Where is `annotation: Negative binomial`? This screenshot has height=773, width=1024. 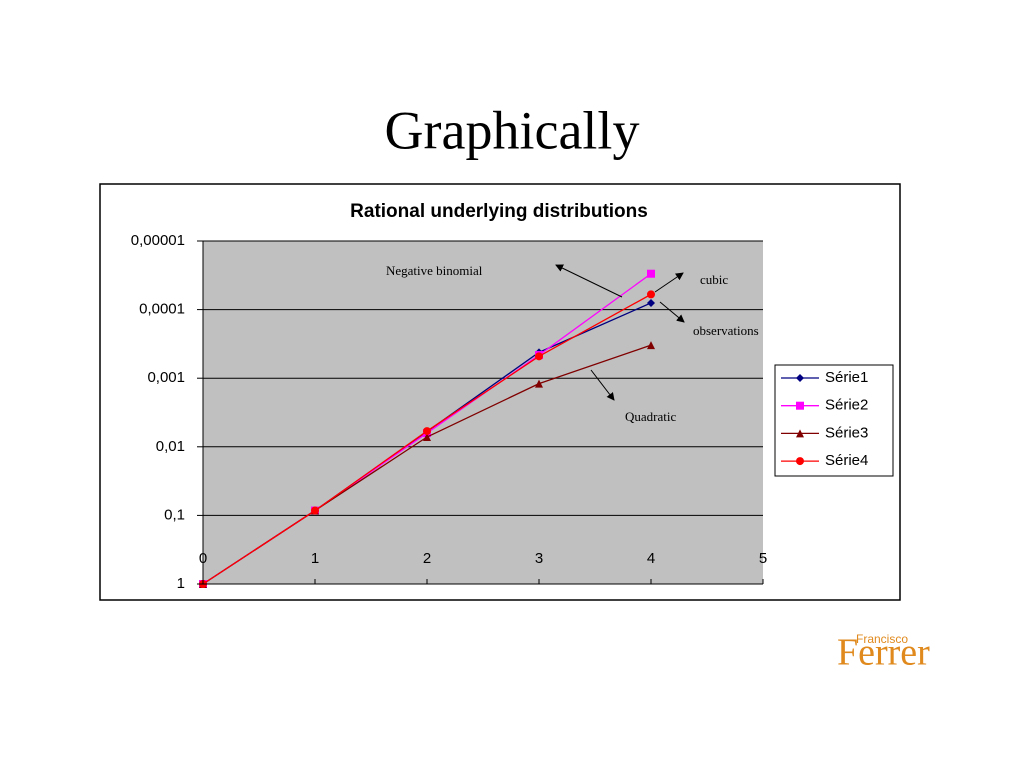 annotation: Negative binomial is located at coordinates (434, 270).